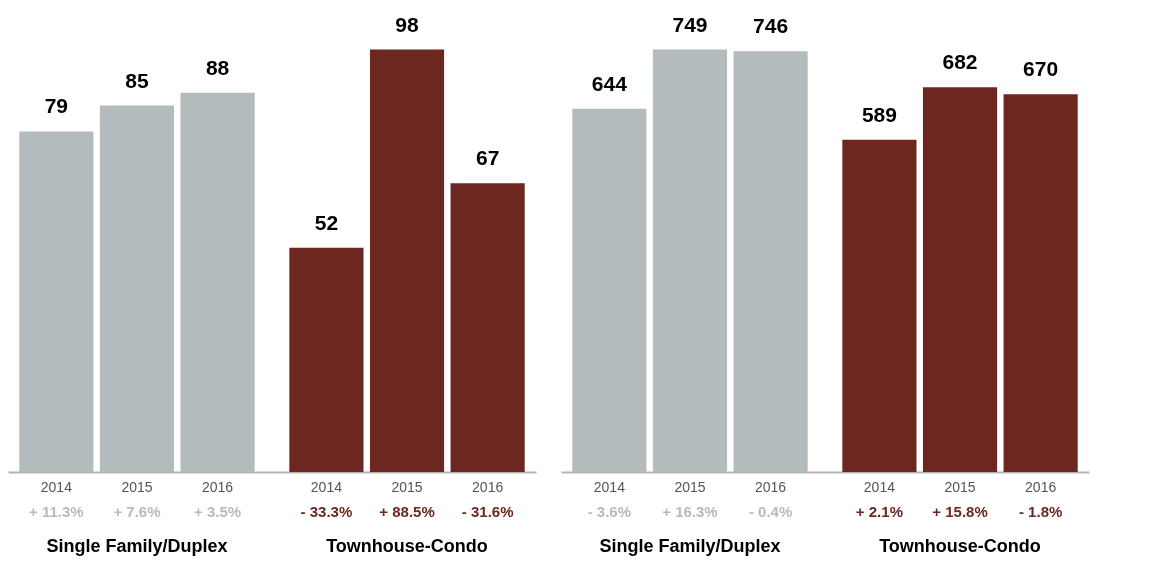 This screenshot has width=1176, height=574. I want to click on data-label: 589, so click(879, 114).